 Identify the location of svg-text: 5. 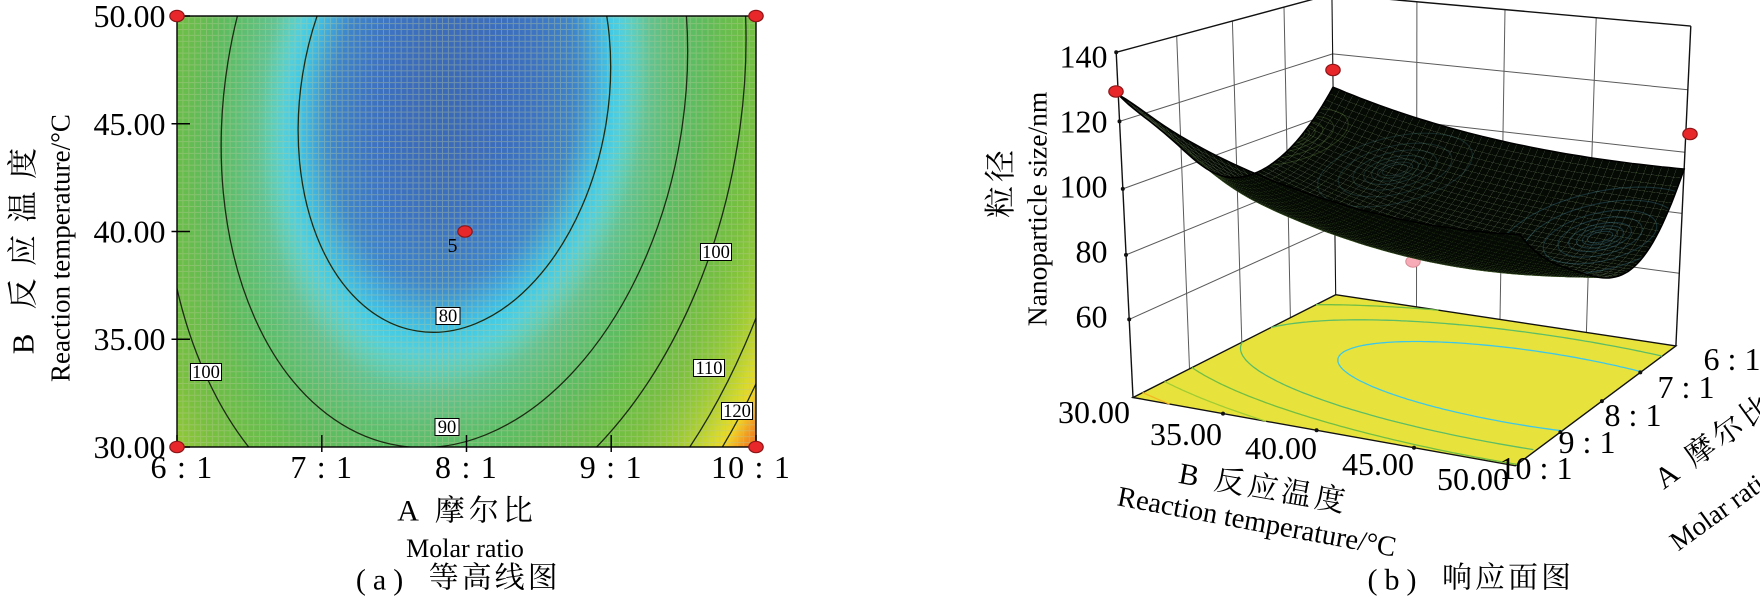
(453, 246).